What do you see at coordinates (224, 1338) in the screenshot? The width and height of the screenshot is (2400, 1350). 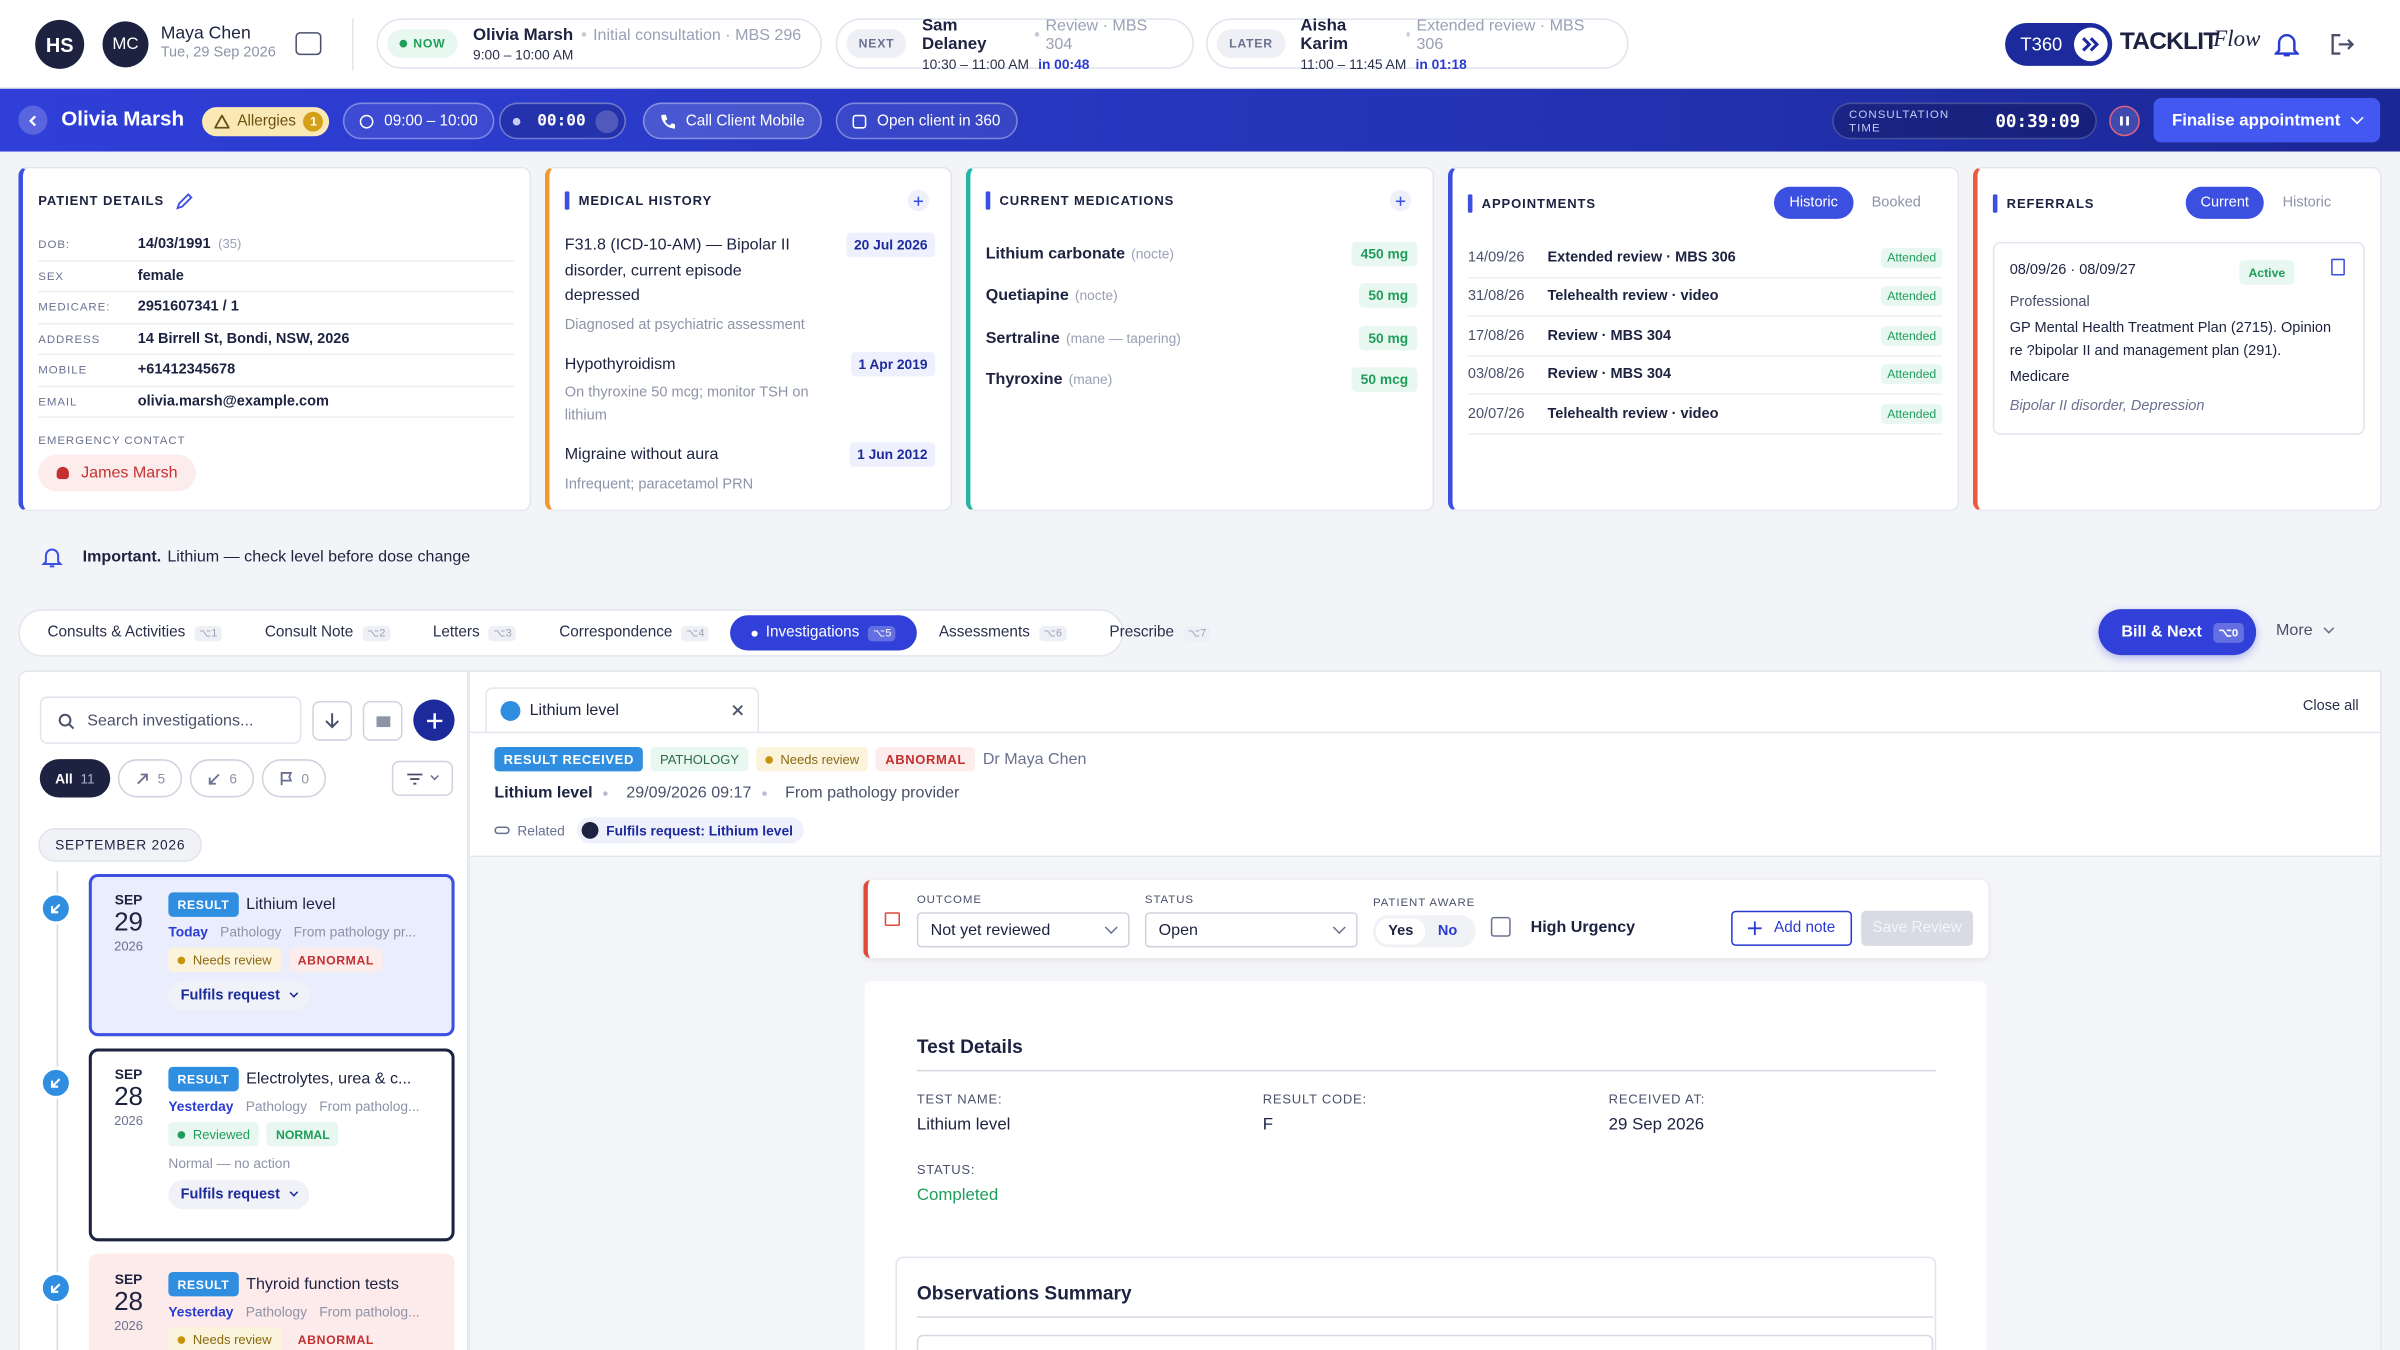 I see `review-badge: Needs review` at bounding box center [224, 1338].